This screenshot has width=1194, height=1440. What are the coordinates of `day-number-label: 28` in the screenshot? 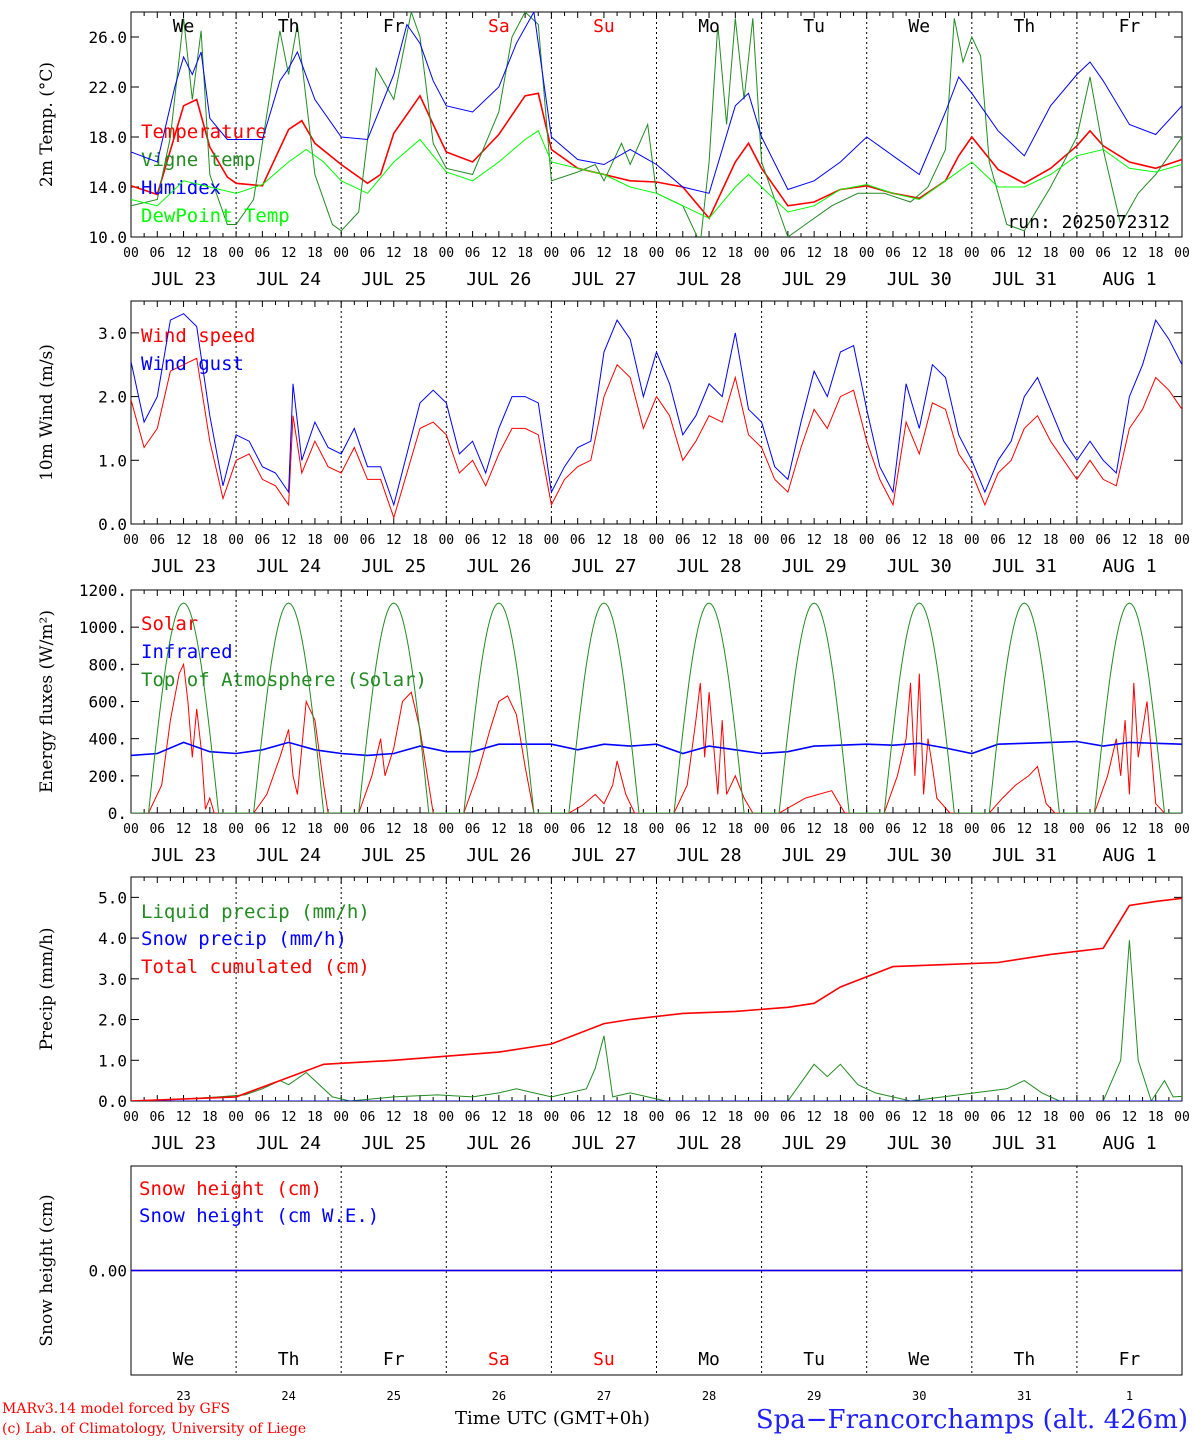 It's located at (709, 1396).